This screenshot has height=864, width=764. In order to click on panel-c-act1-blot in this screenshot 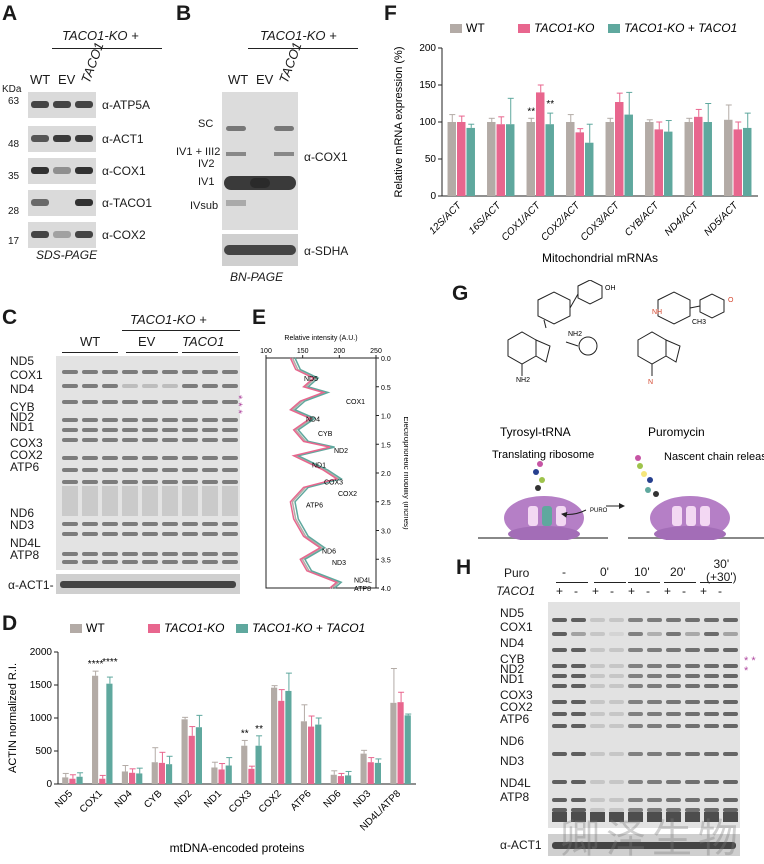, I will do `click(148, 584)`.